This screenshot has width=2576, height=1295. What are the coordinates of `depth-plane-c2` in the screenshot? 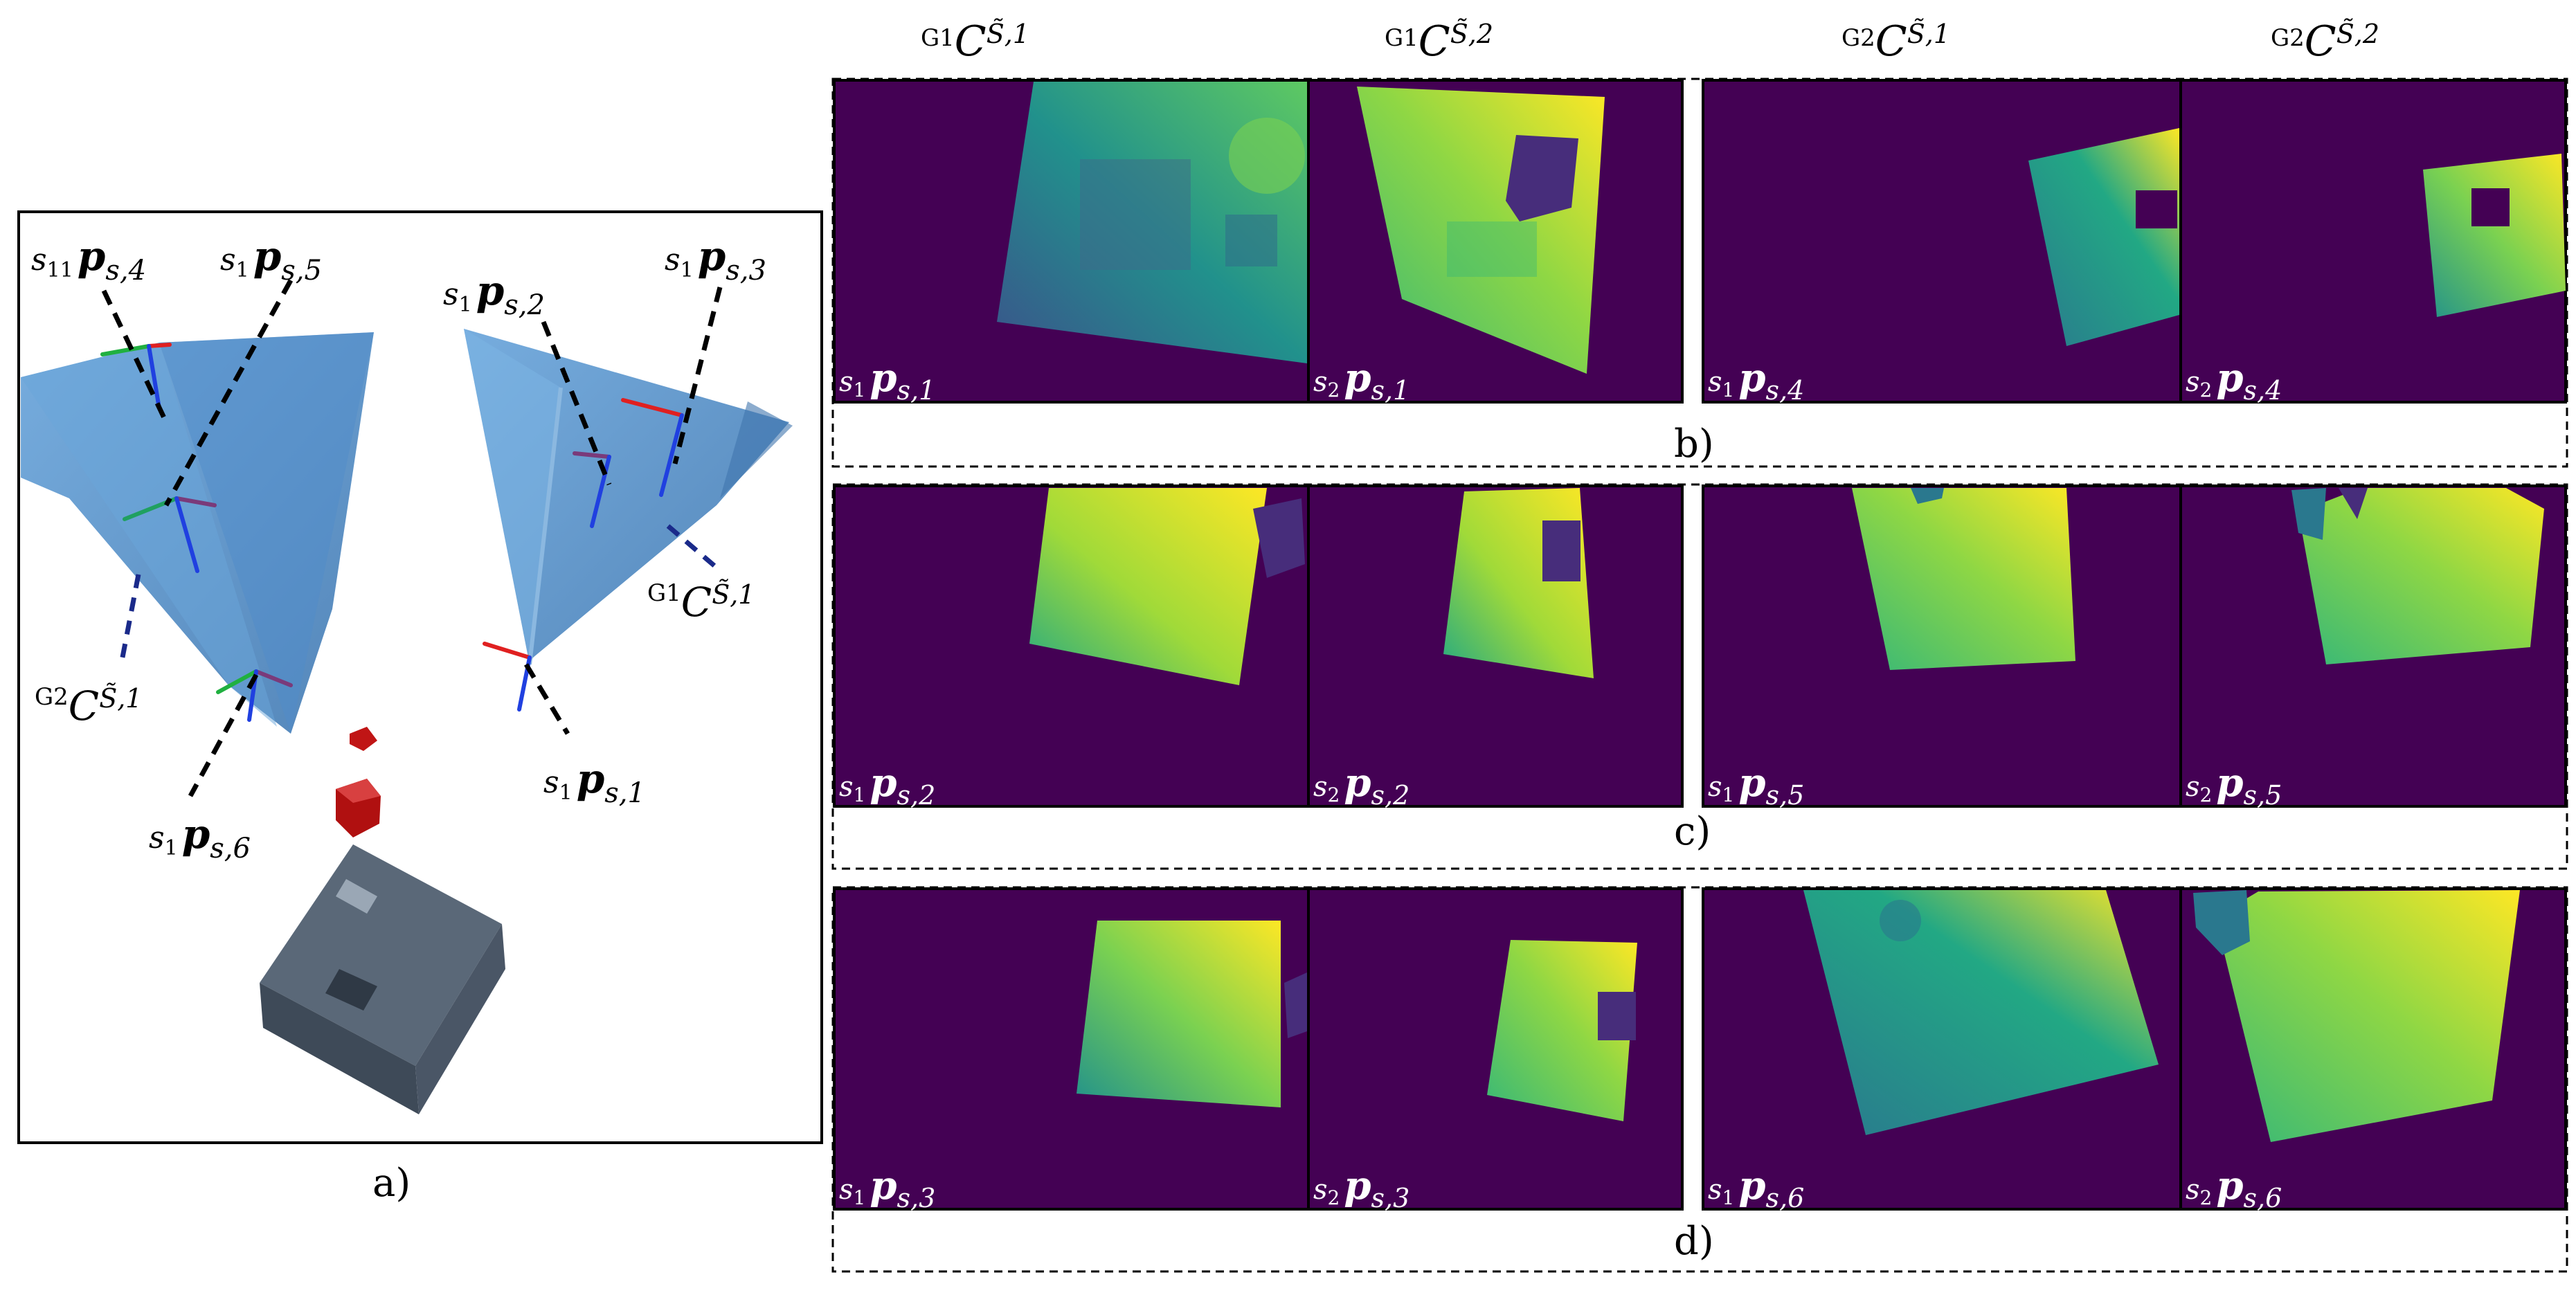 It's located at (1519, 583).